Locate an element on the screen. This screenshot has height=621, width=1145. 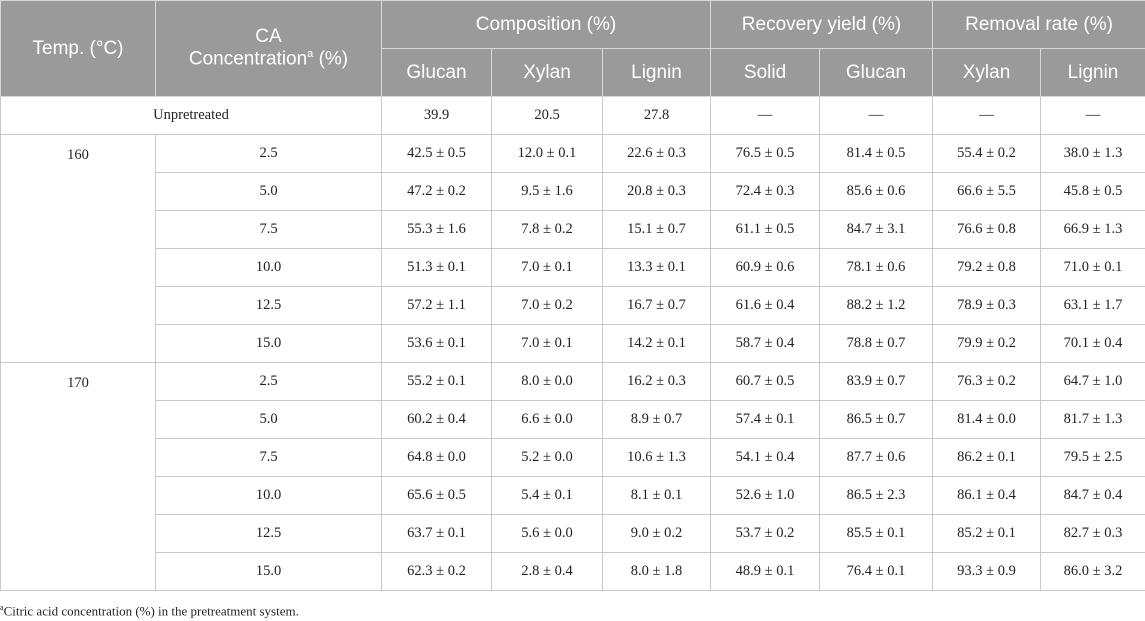
table-cell: 72.4 ± 0.3 is located at coordinates (765, 191).